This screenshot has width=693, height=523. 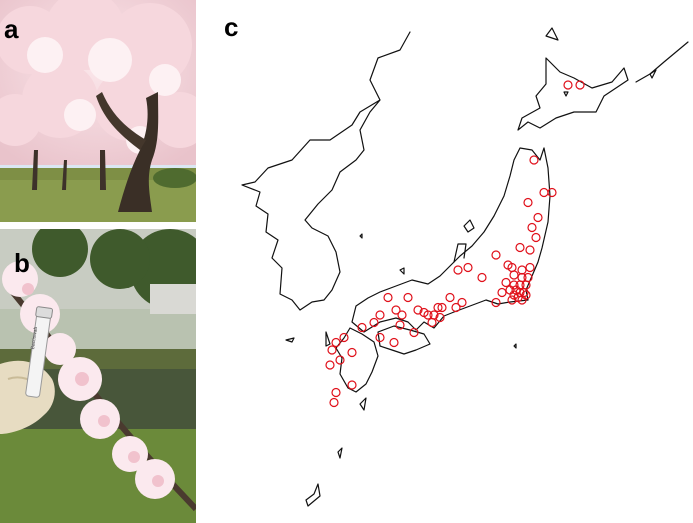 I want to click on oki-island, so click(x=402, y=271).